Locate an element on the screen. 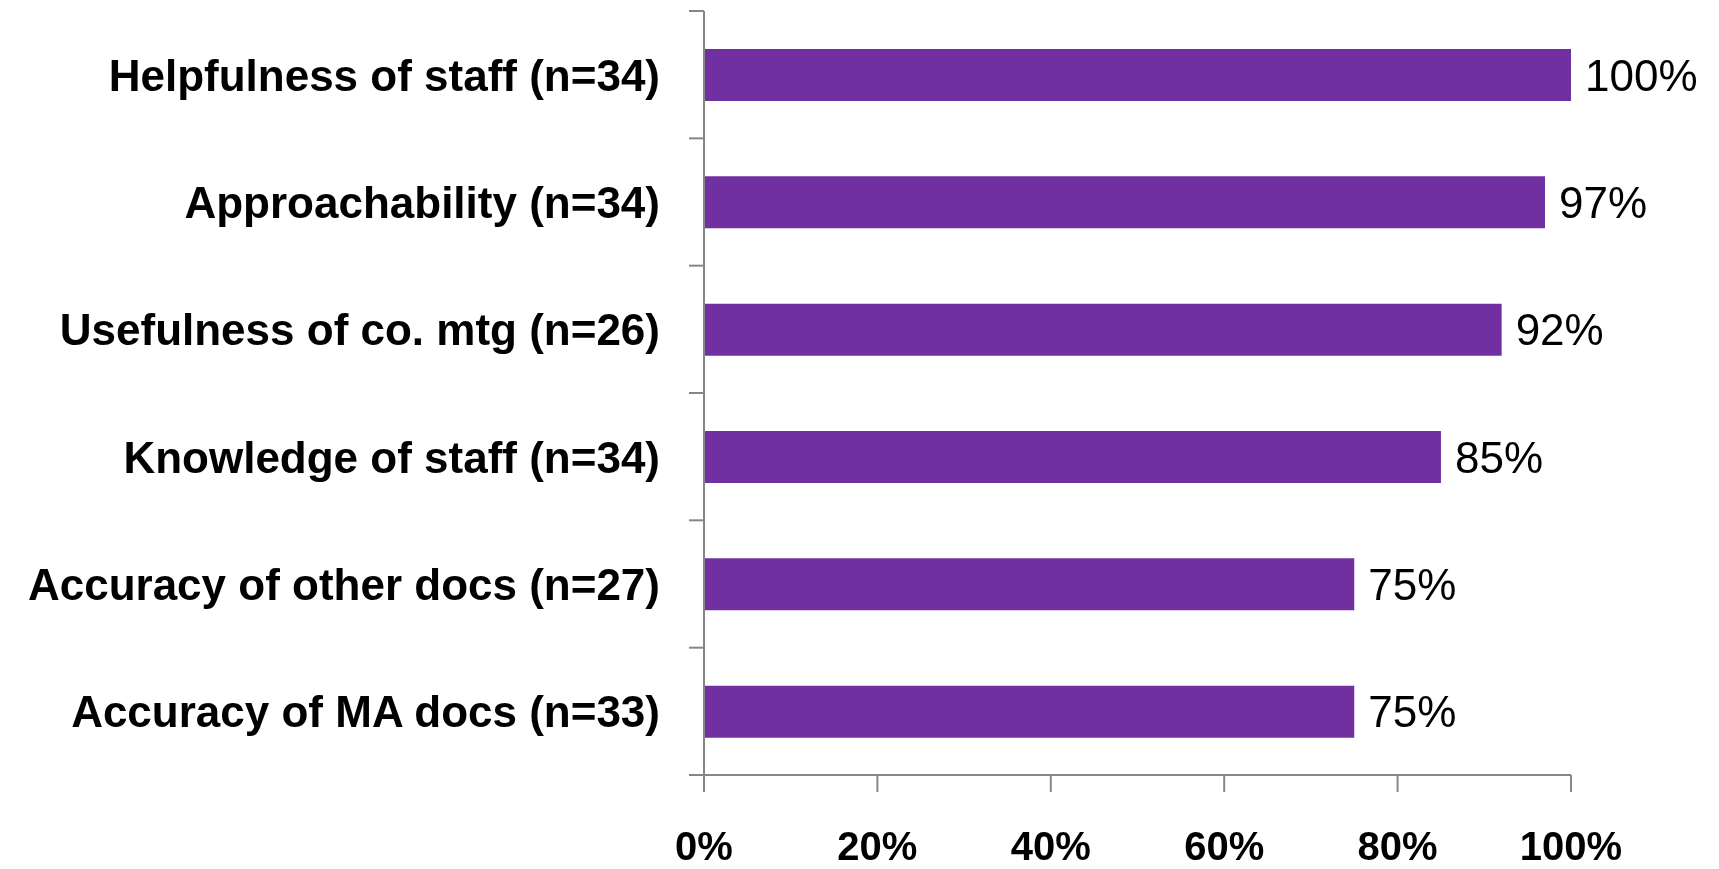  data-label: 100% is located at coordinates (1641, 75).